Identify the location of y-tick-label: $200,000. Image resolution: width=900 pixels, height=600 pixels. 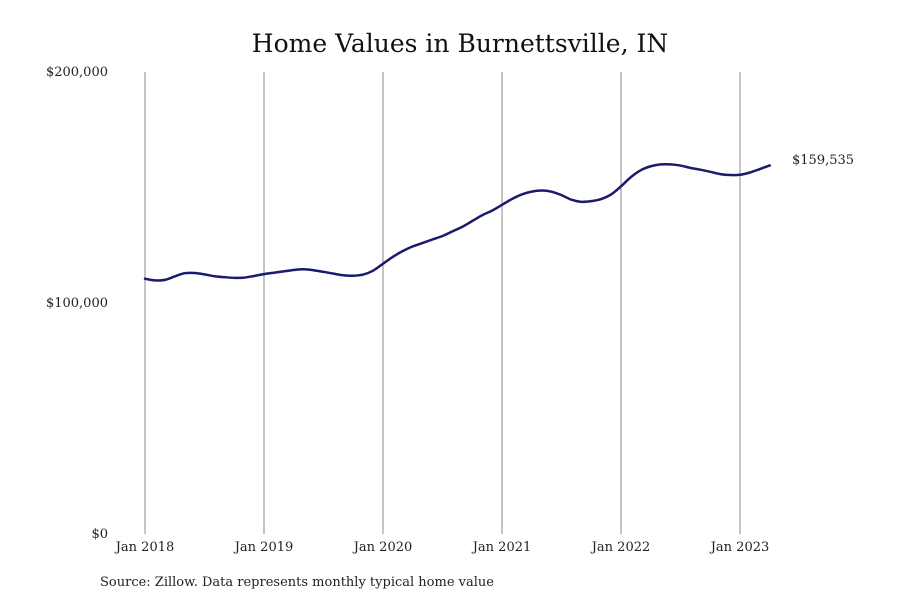
(77, 72).